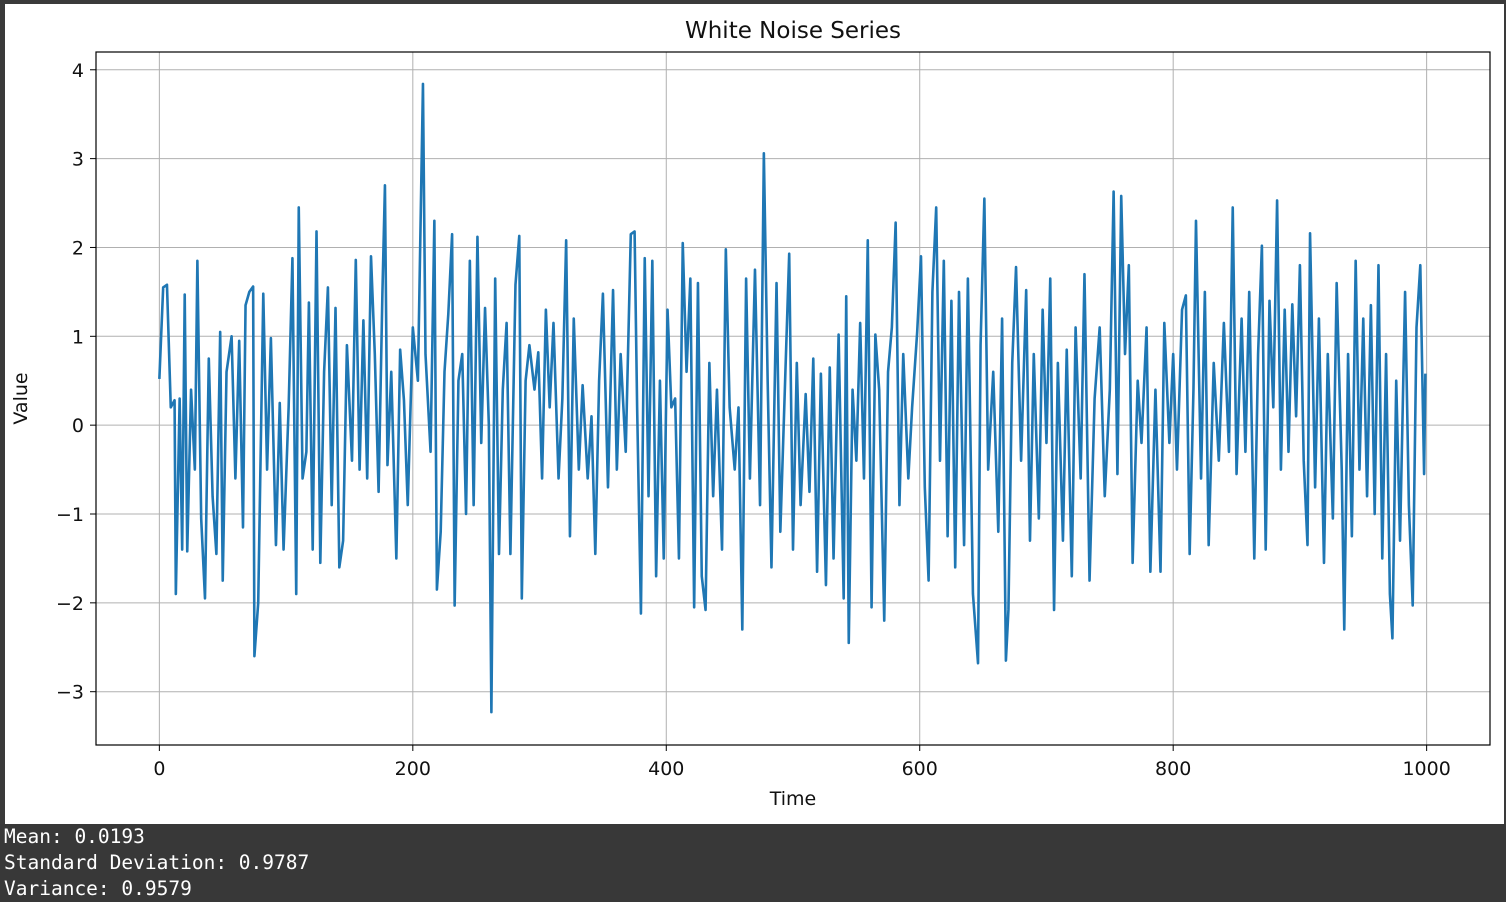 The width and height of the screenshot is (1506, 902). I want to click on y-tick-label: 0, so click(78, 426).